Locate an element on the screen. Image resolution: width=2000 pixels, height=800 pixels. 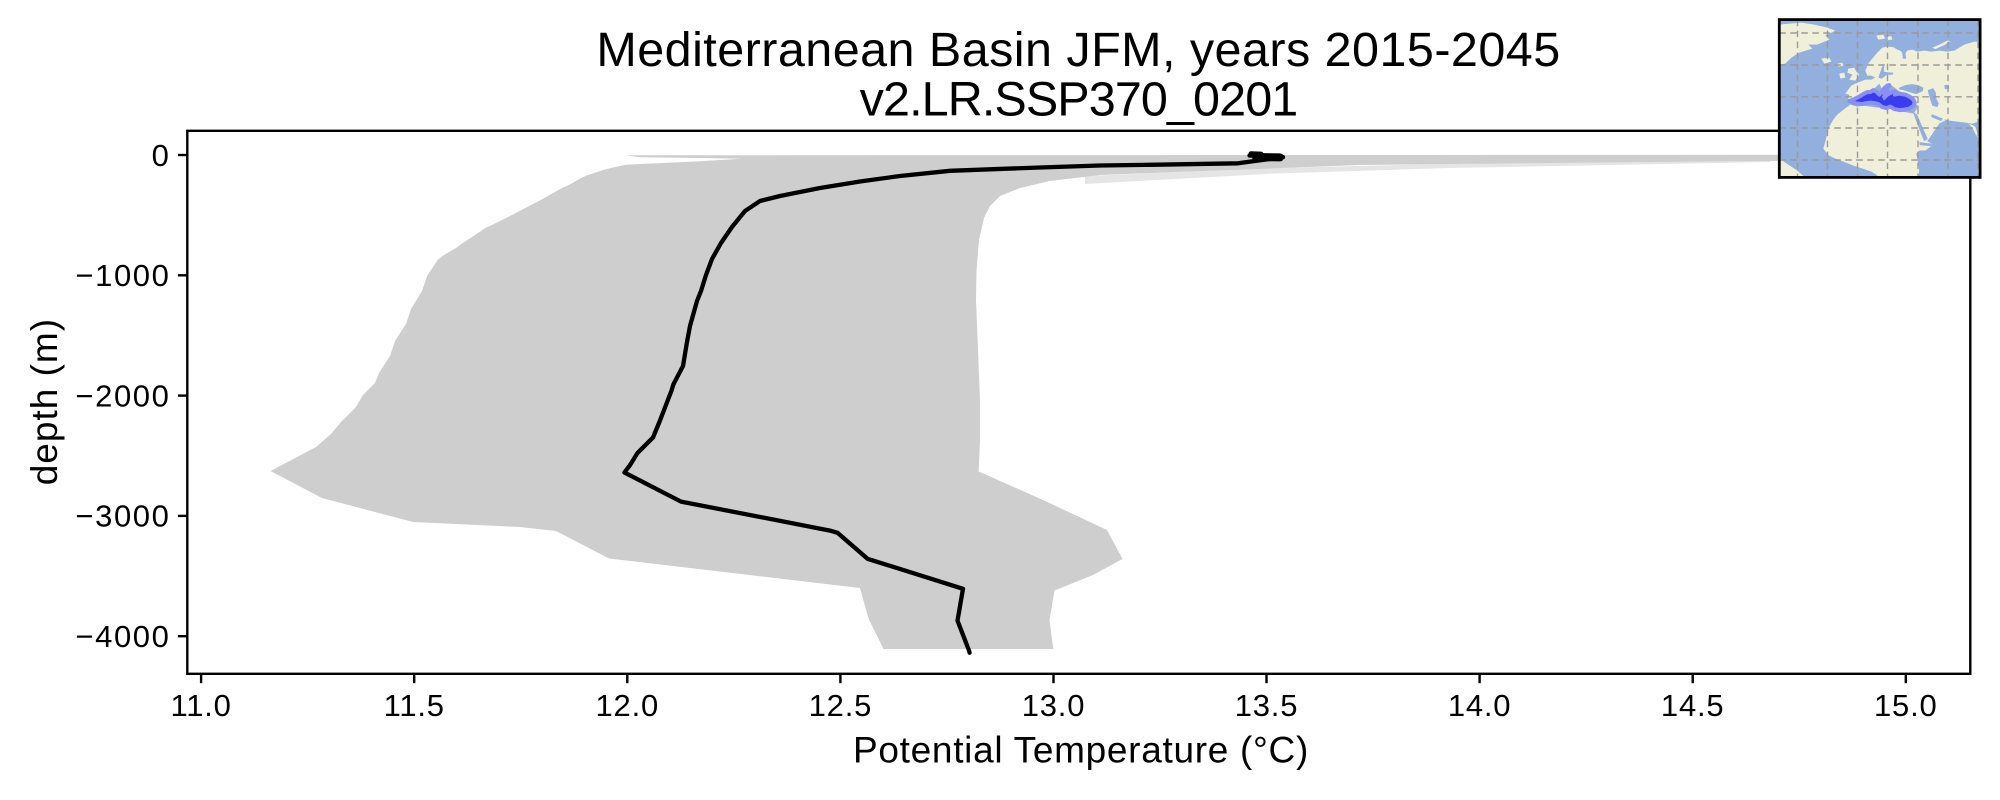
svg-text: 14.5 is located at coordinates (1693, 705).